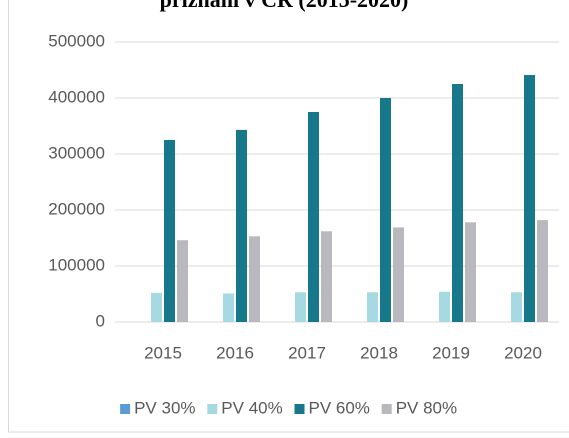 The width and height of the screenshot is (569, 438). I want to click on legend-label: PV 80%, so click(426, 407).